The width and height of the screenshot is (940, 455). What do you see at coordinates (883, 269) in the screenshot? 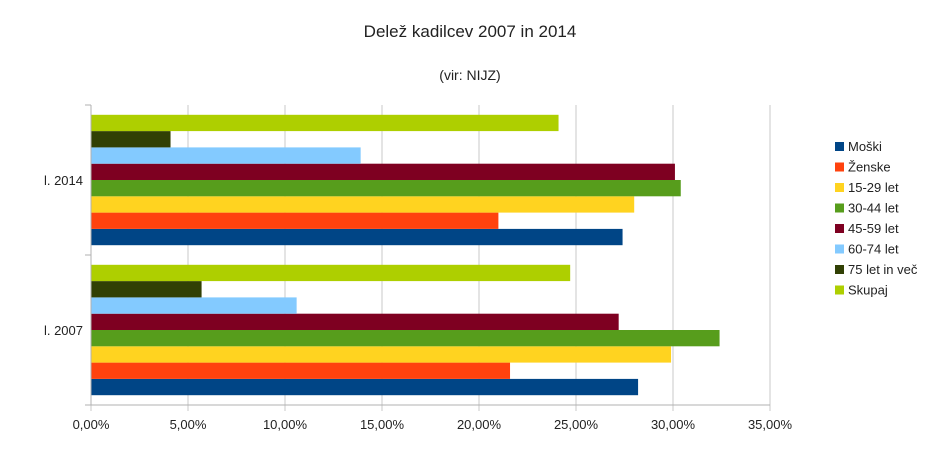
I see `legend-label: 75 let in več` at bounding box center [883, 269].